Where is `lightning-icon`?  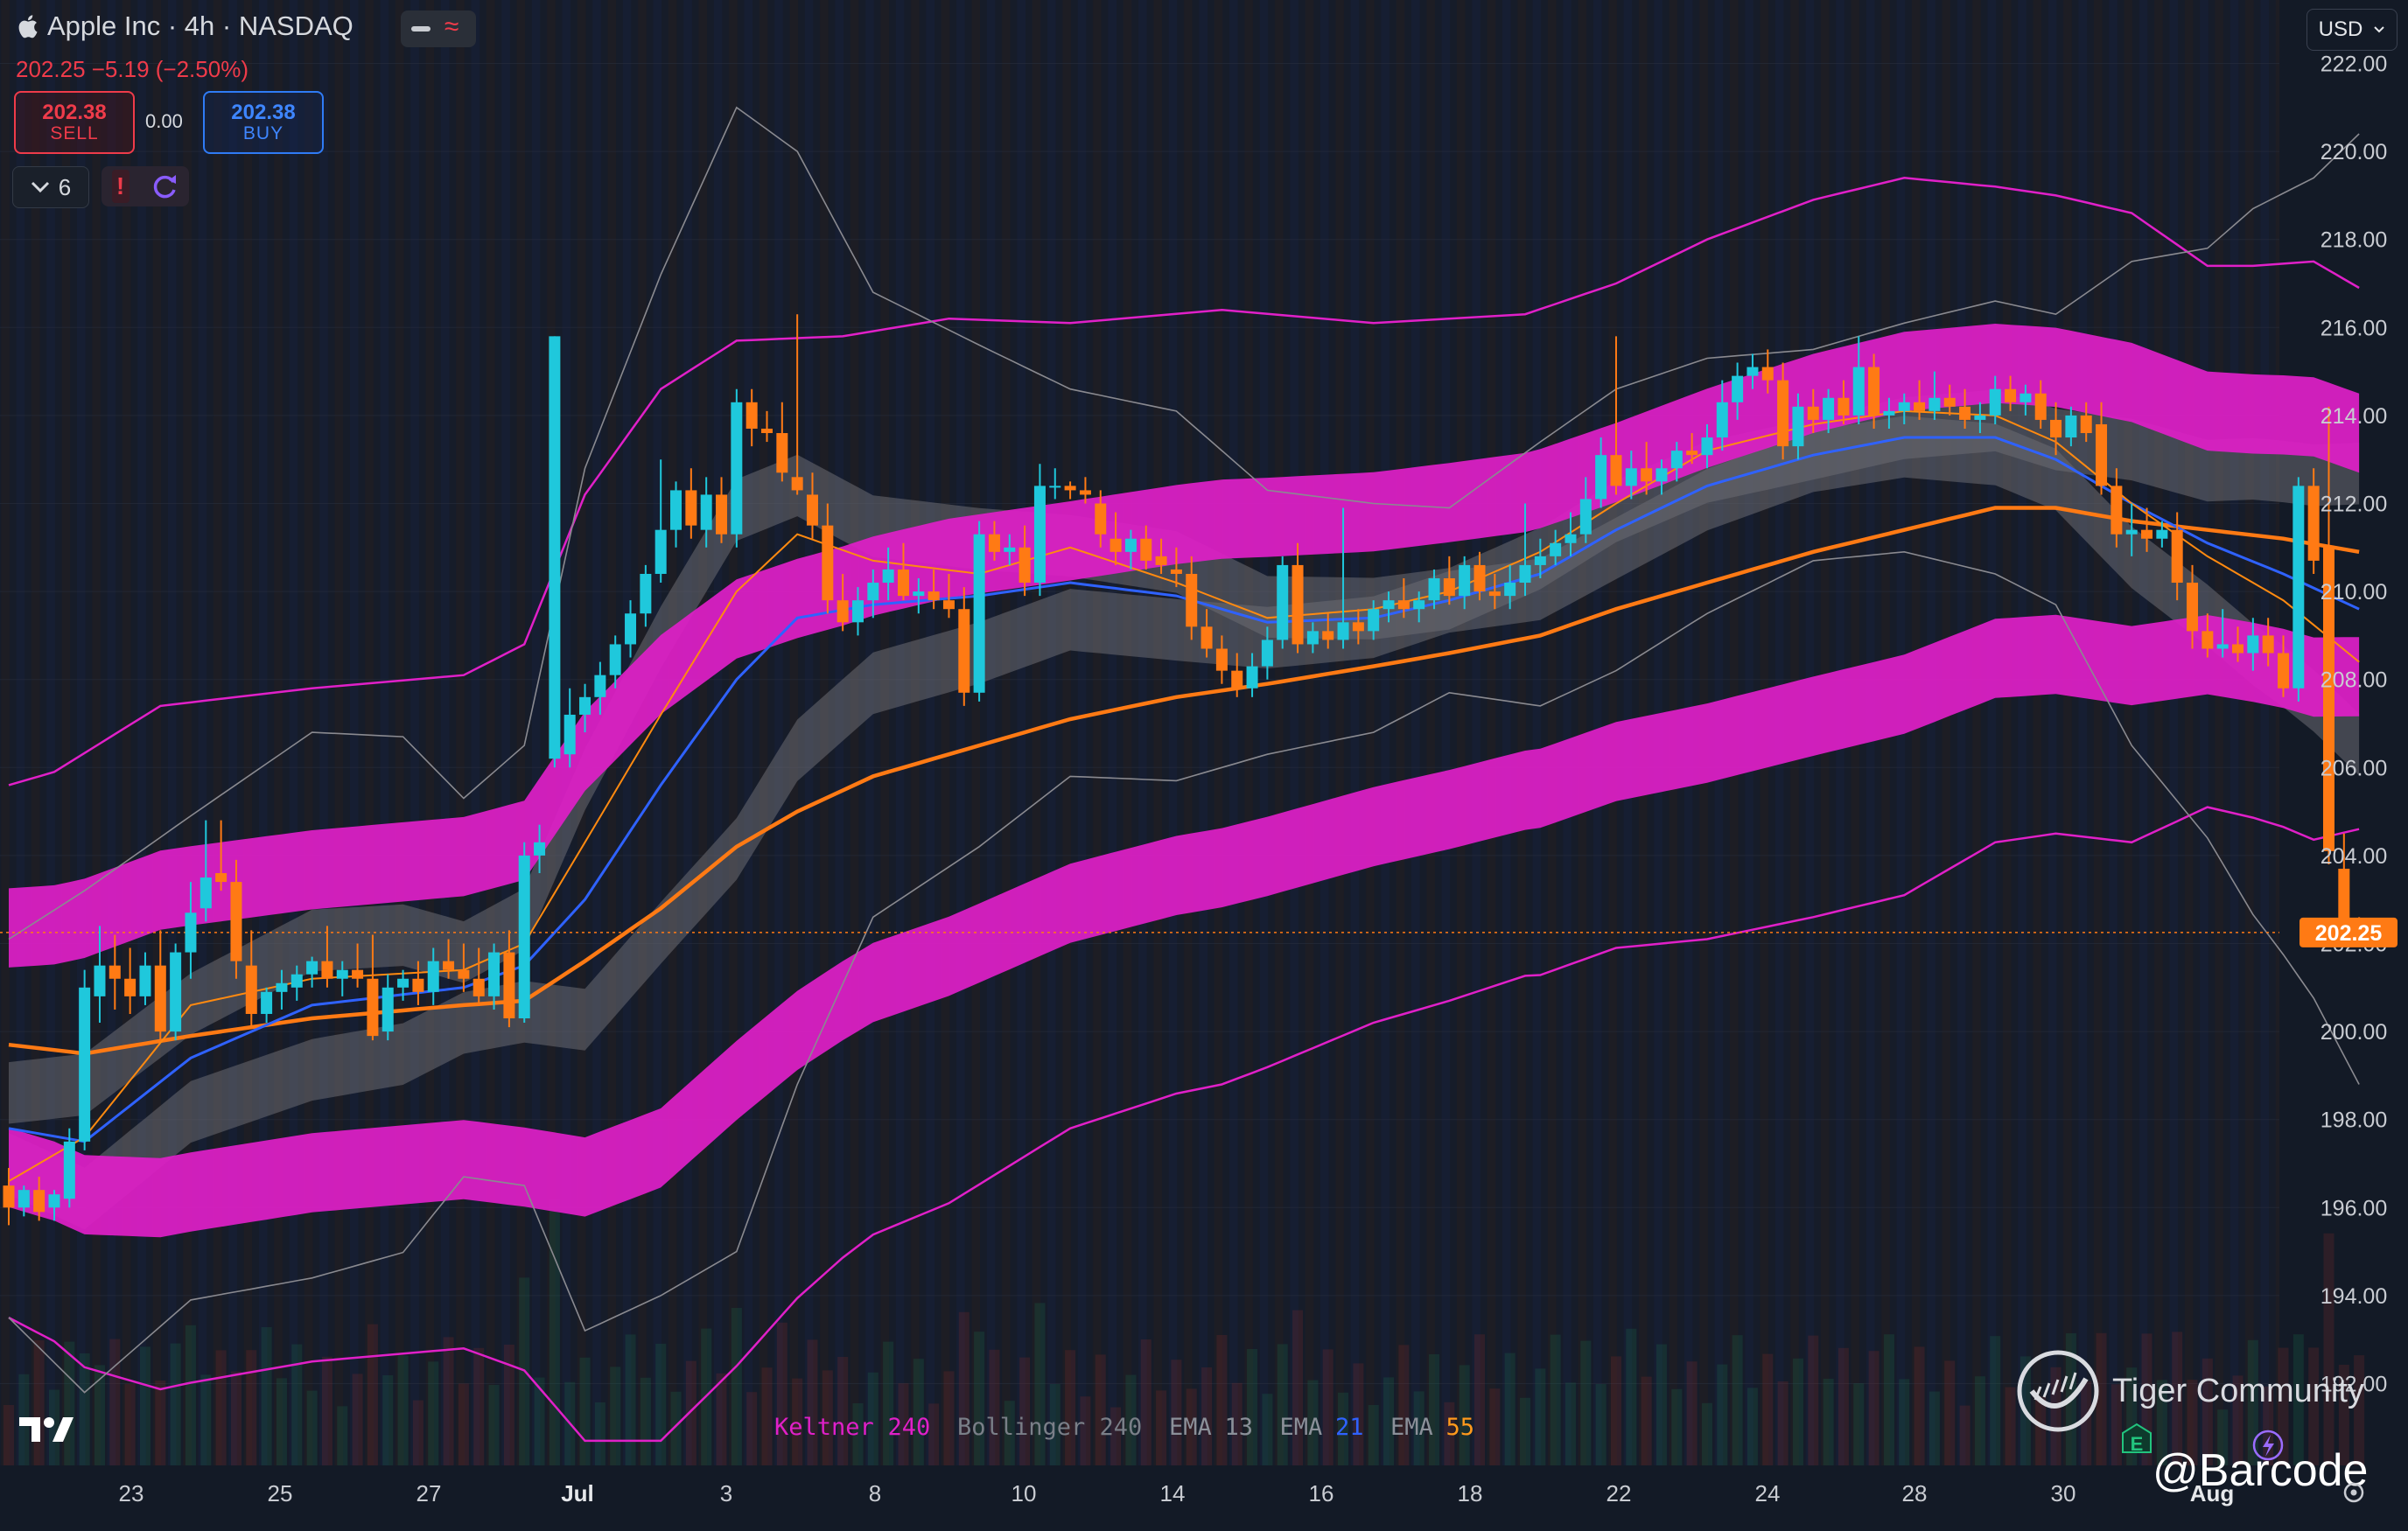
lightning-icon is located at coordinates (2268, 1445).